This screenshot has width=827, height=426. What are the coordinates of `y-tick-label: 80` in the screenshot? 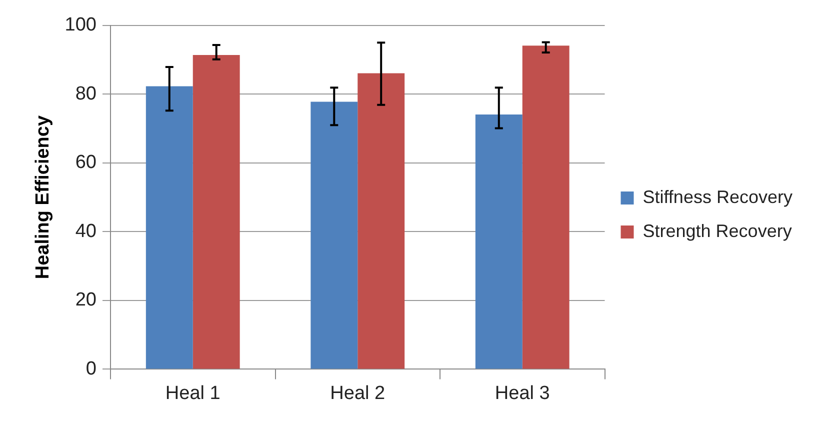 It's located at (85, 93).